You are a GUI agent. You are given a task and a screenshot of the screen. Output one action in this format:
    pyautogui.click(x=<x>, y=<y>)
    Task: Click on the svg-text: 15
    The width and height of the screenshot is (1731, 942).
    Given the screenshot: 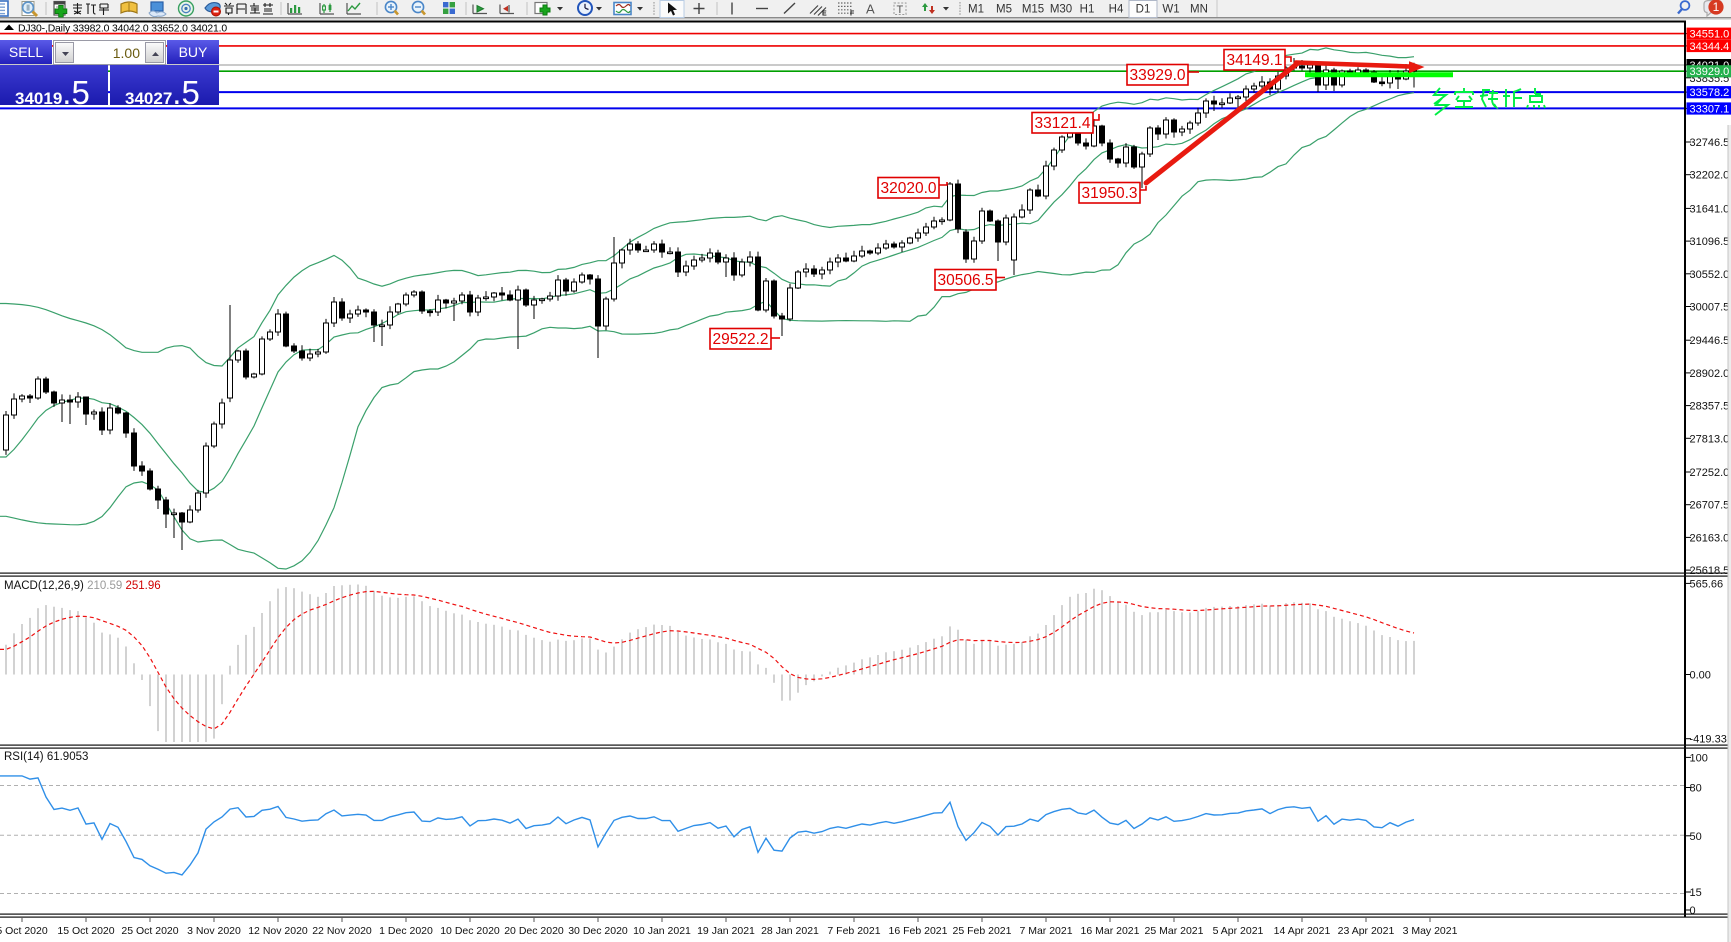 What is the action you would take?
    pyautogui.click(x=1696, y=893)
    